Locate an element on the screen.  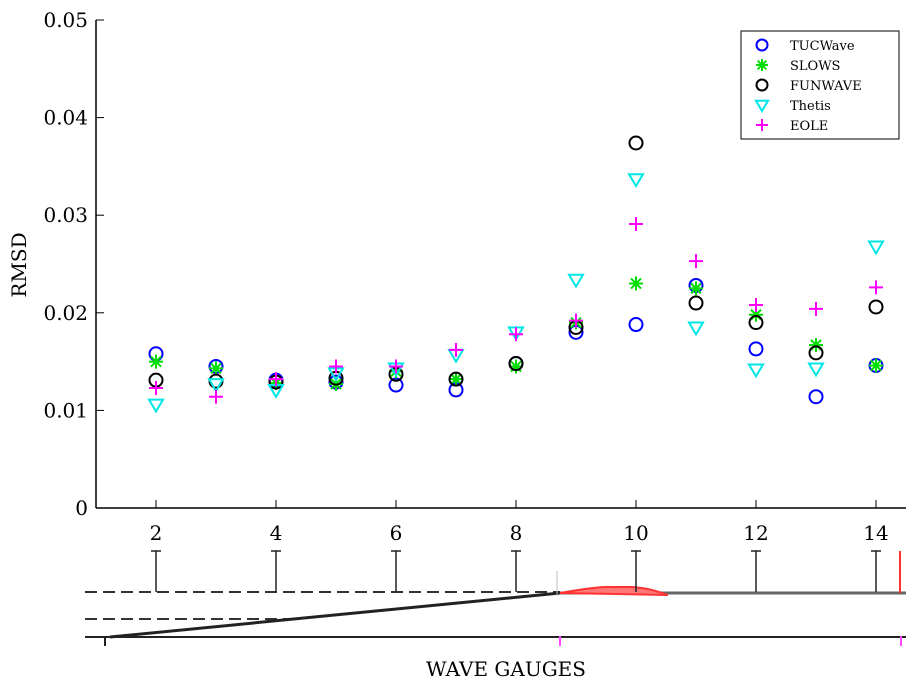
y-tick-label: 0.02 is located at coordinates (65, 313).